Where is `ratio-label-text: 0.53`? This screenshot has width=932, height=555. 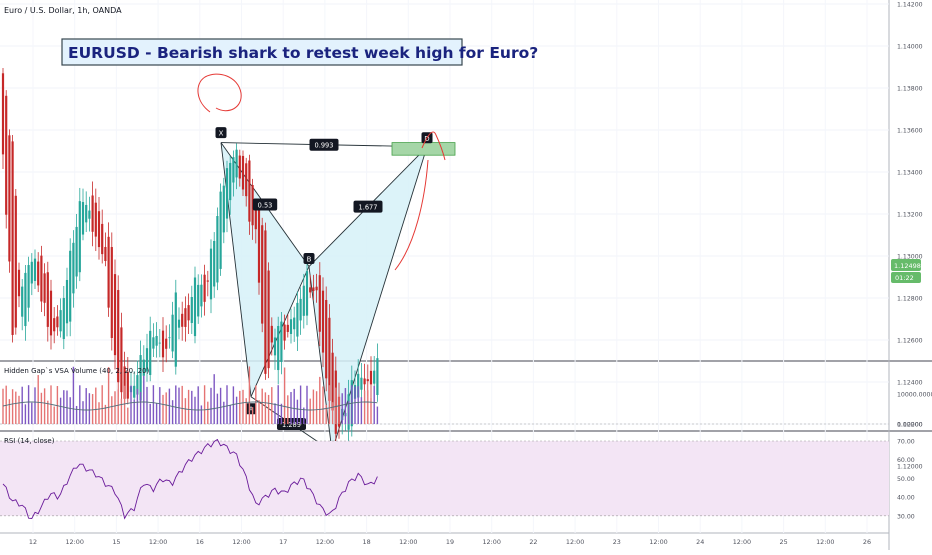 ratio-label-text: 0.53 is located at coordinates (265, 205).